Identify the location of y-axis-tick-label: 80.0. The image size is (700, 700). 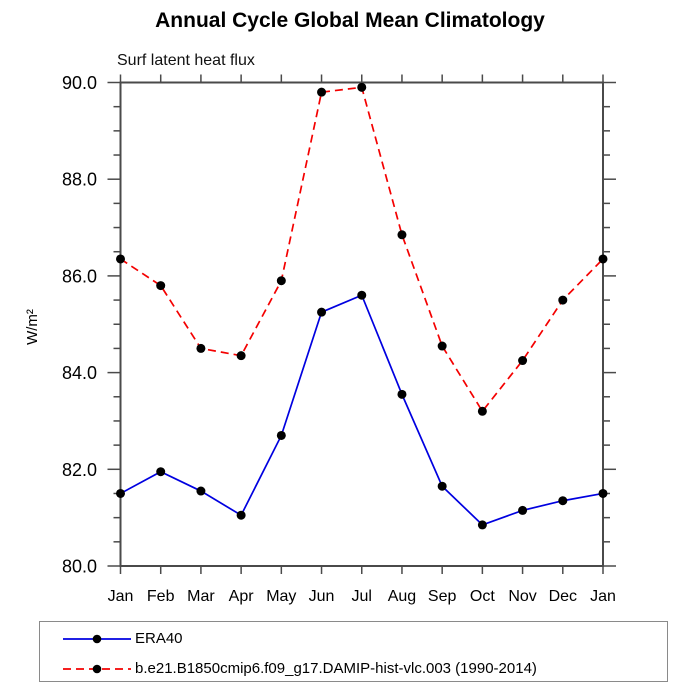
(79, 567).